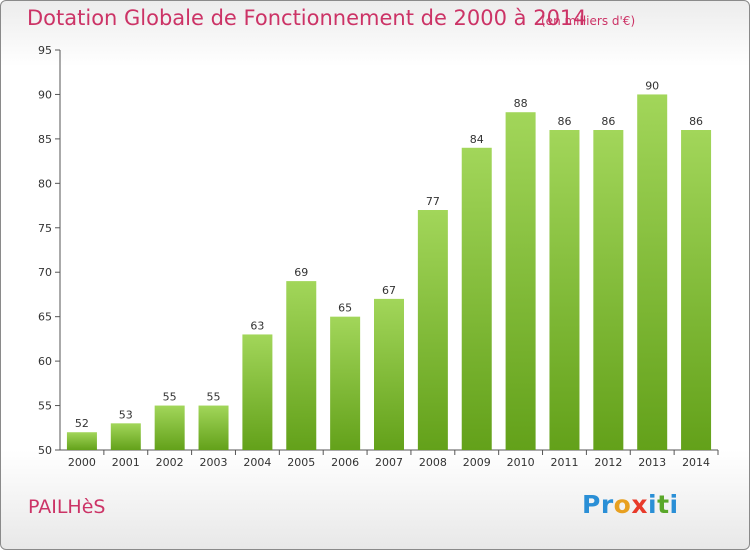 Image resolution: width=750 pixels, height=550 pixels. Describe the element at coordinates (433, 201) in the screenshot. I see `value-label-2008: 77` at that location.